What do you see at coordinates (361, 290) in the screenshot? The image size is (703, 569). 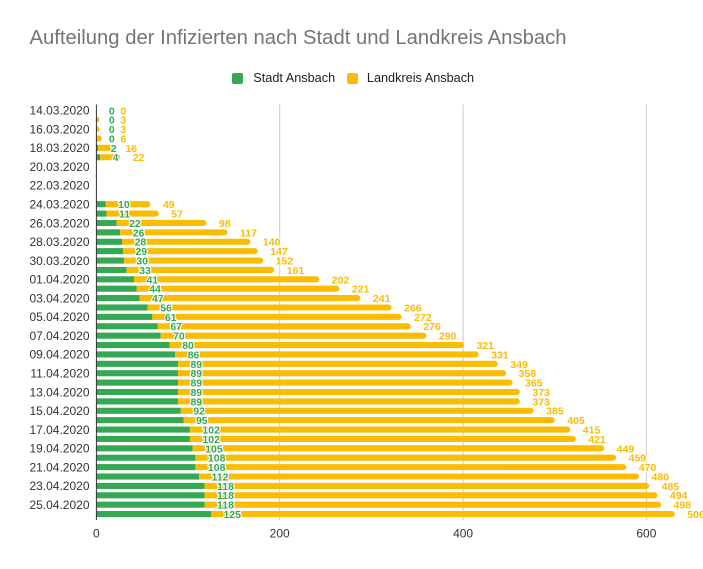 I see `svg-text: 221` at bounding box center [361, 290].